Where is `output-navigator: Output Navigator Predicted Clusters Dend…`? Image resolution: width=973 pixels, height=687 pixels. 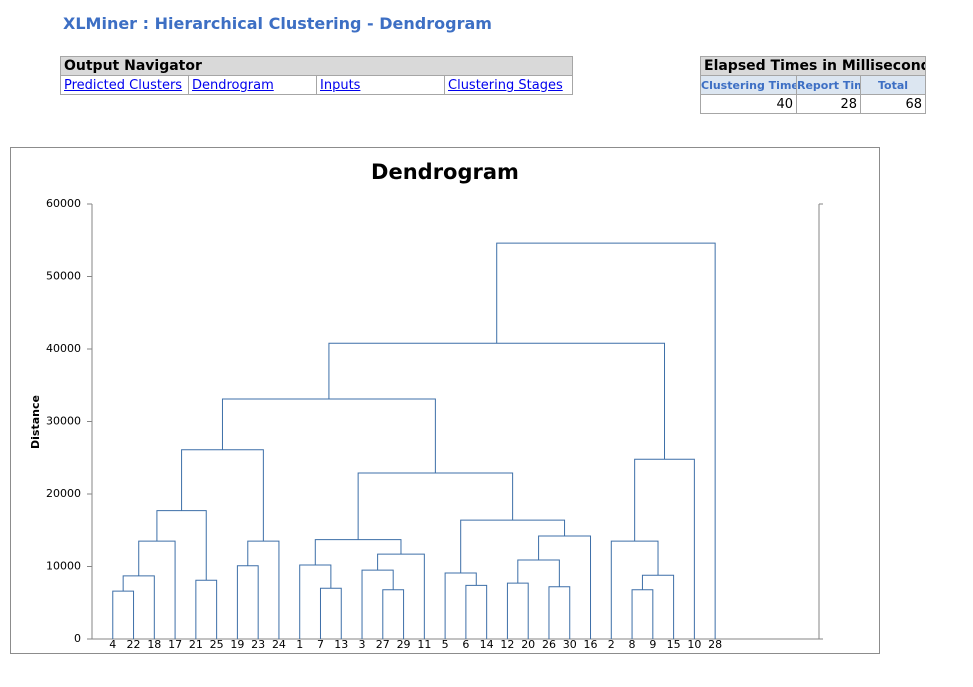 output-navigator: Output Navigator Predicted Clusters Dend… is located at coordinates (316, 75).